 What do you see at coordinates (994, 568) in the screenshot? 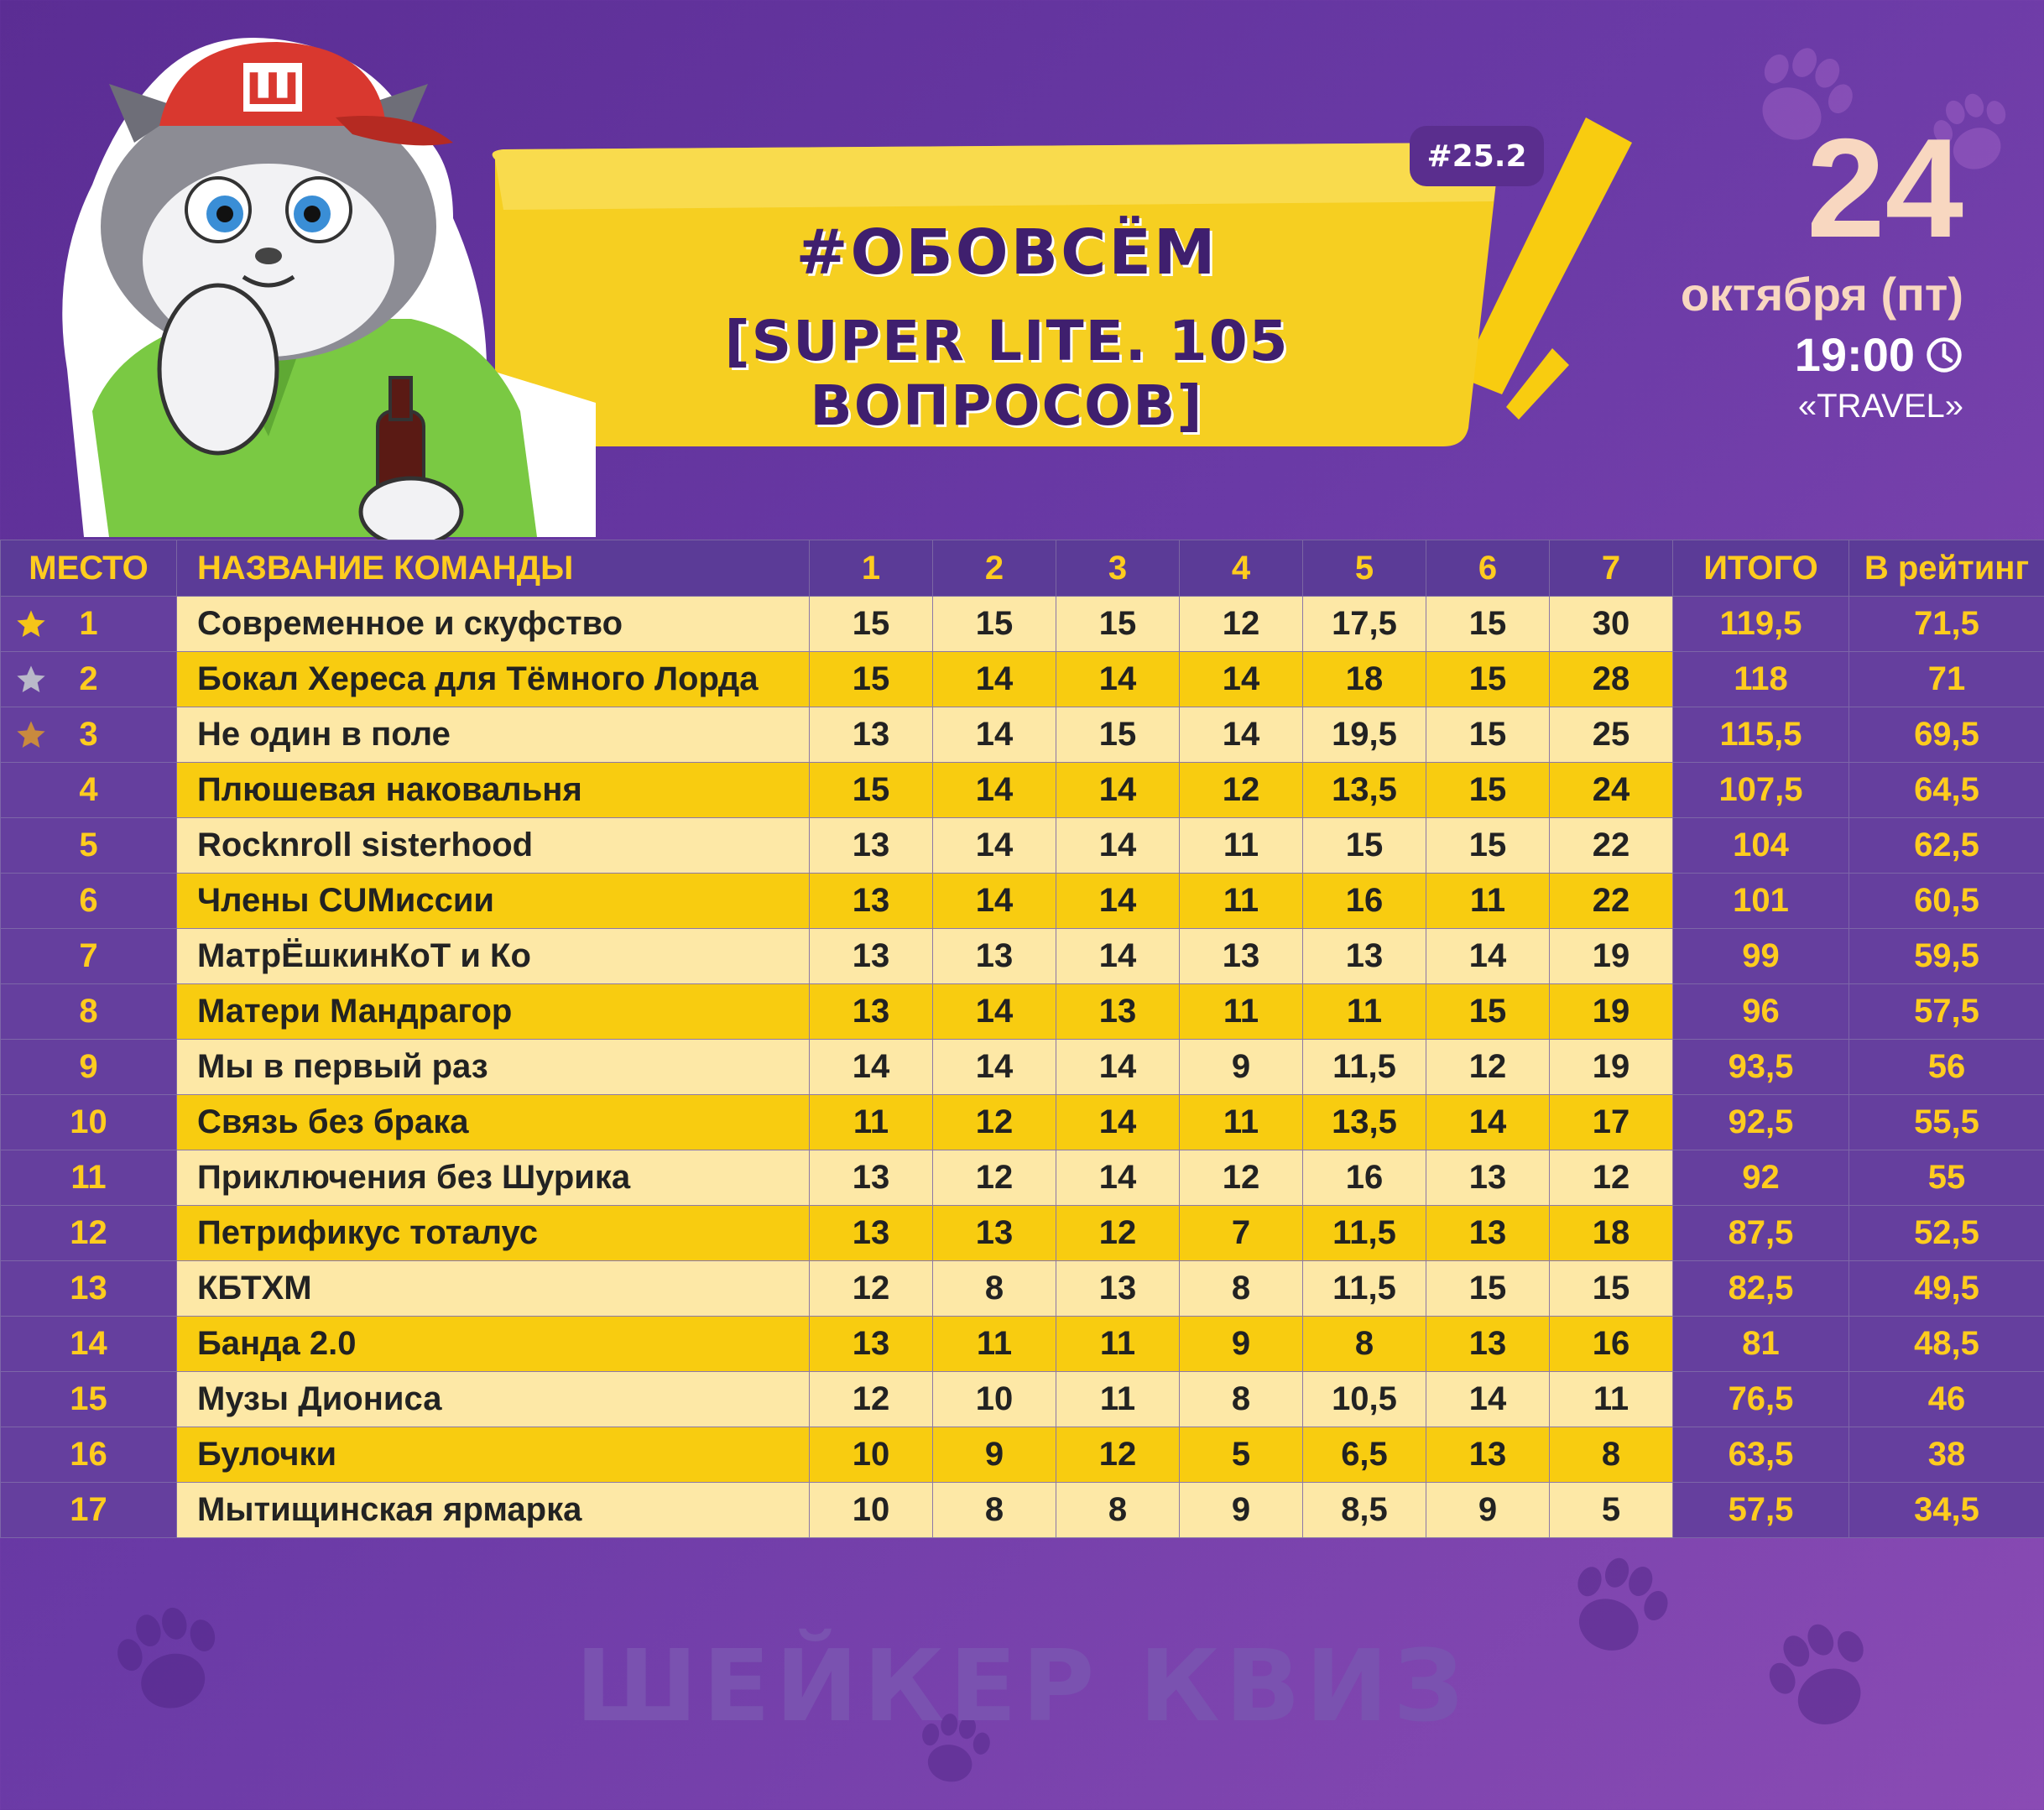
I see `column-header: 2` at bounding box center [994, 568].